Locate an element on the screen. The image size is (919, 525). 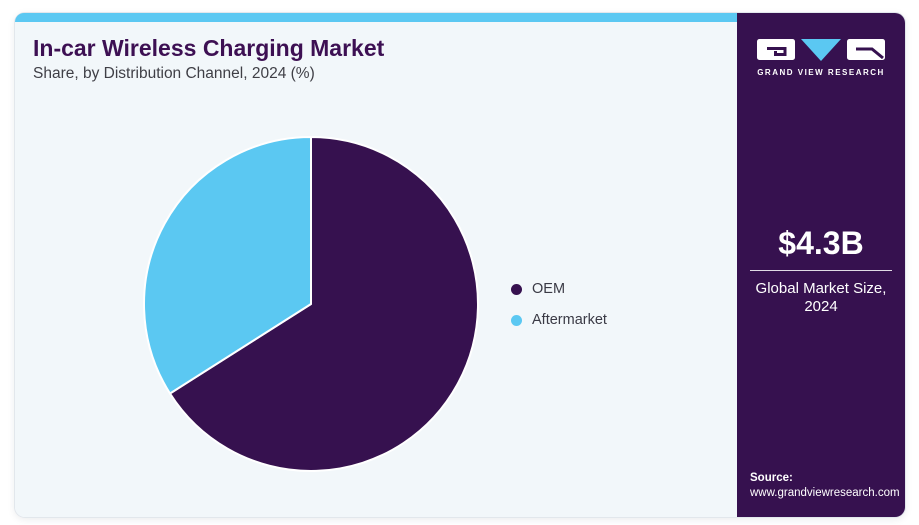
logo-g-block-icon is located at coordinates (776, 49).